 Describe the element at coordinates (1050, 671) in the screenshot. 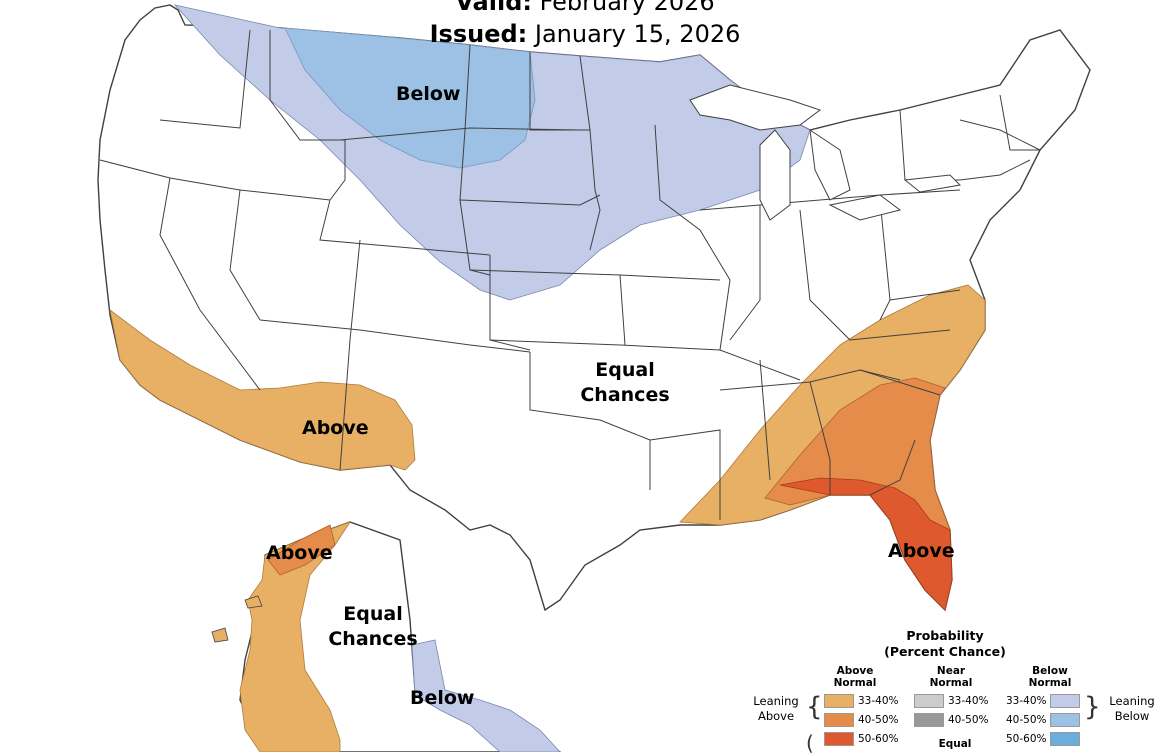

I see `below-header-1: Below` at that location.